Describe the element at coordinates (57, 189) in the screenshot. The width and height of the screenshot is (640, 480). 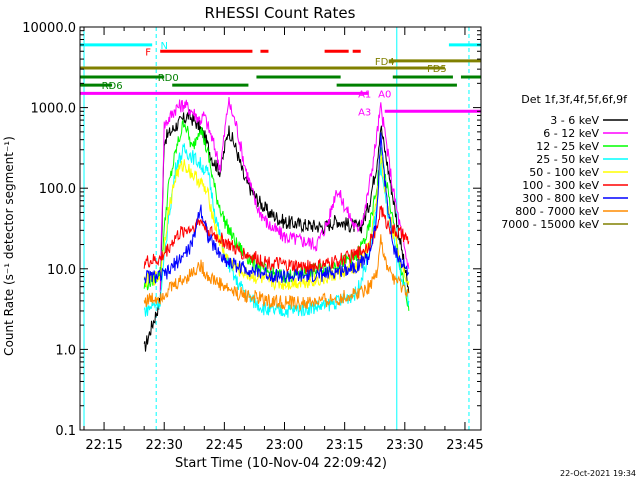
I see `y-tick-label: 100.0` at that location.